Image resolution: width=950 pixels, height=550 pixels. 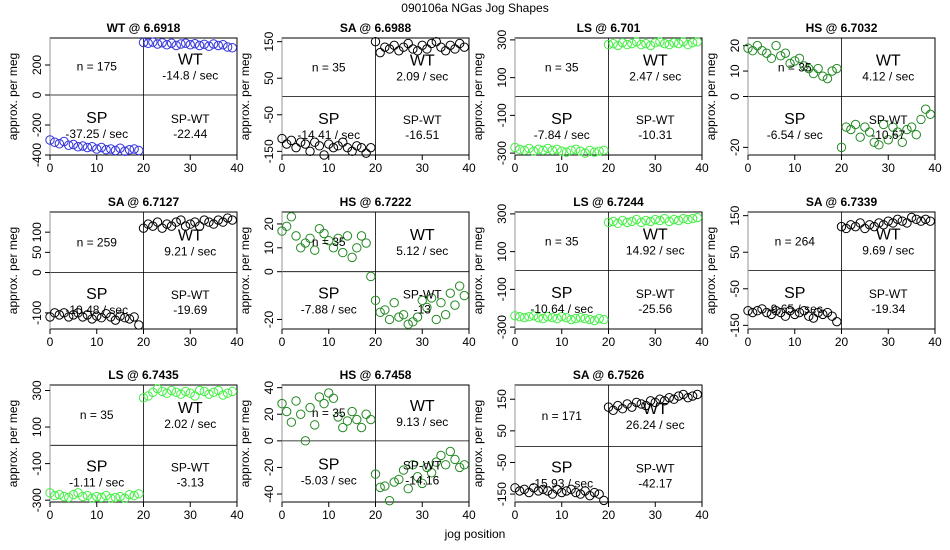 What do you see at coordinates (190, 134) in the screenshot?
I see `spwt-value: -22.44` at bounding box center [190, 134].